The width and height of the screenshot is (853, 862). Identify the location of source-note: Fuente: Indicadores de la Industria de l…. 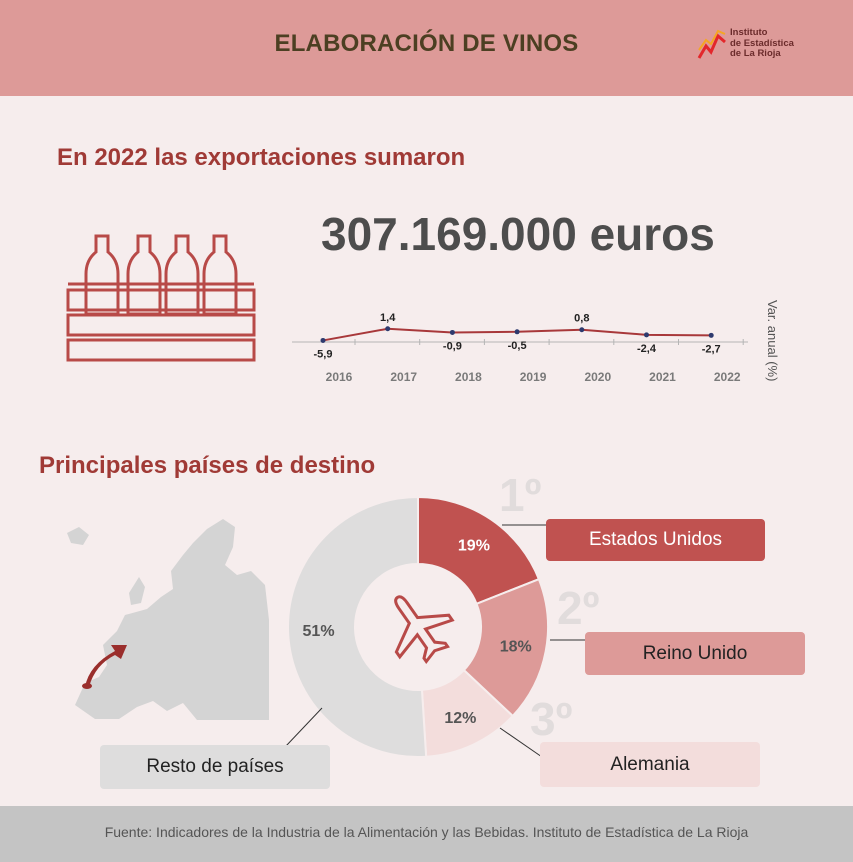
(426, 832).